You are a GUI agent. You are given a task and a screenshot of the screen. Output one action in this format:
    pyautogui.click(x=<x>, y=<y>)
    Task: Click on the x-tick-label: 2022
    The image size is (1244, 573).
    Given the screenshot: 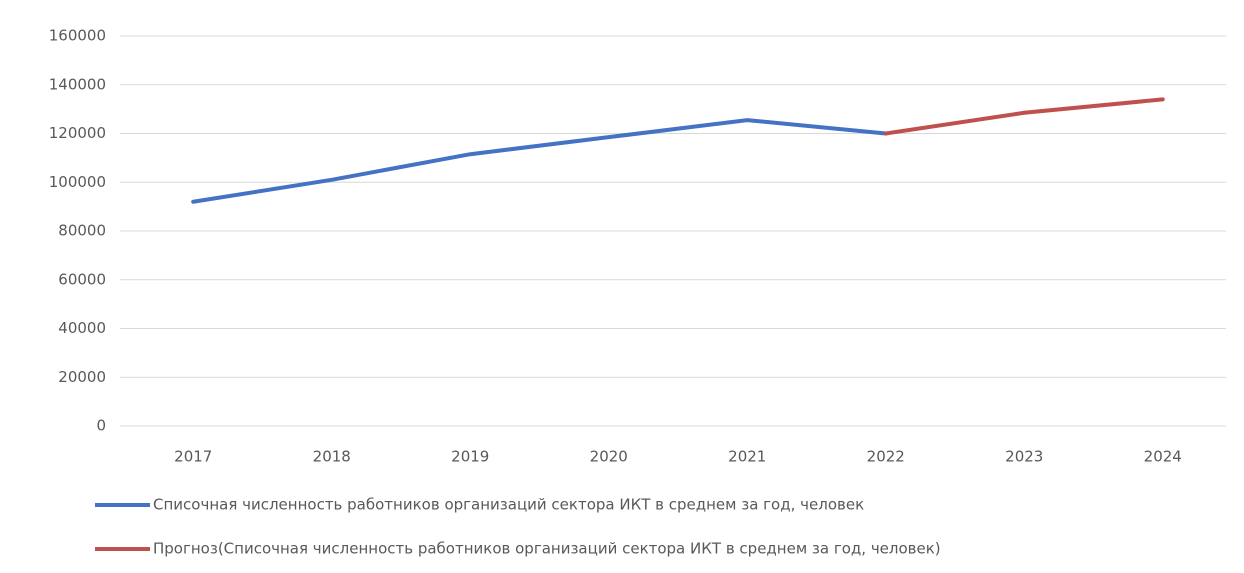 What is the action you would take?
    pyautogui.click(x=886, y=457)
    